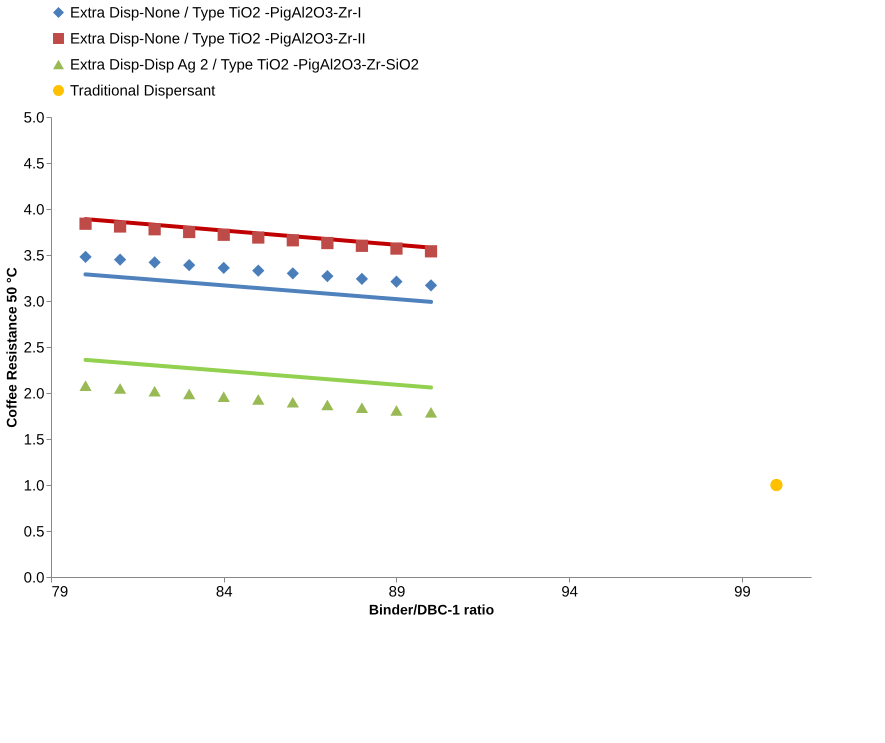  I want to click on y-tick-label: 1.5, so click(34, 440).